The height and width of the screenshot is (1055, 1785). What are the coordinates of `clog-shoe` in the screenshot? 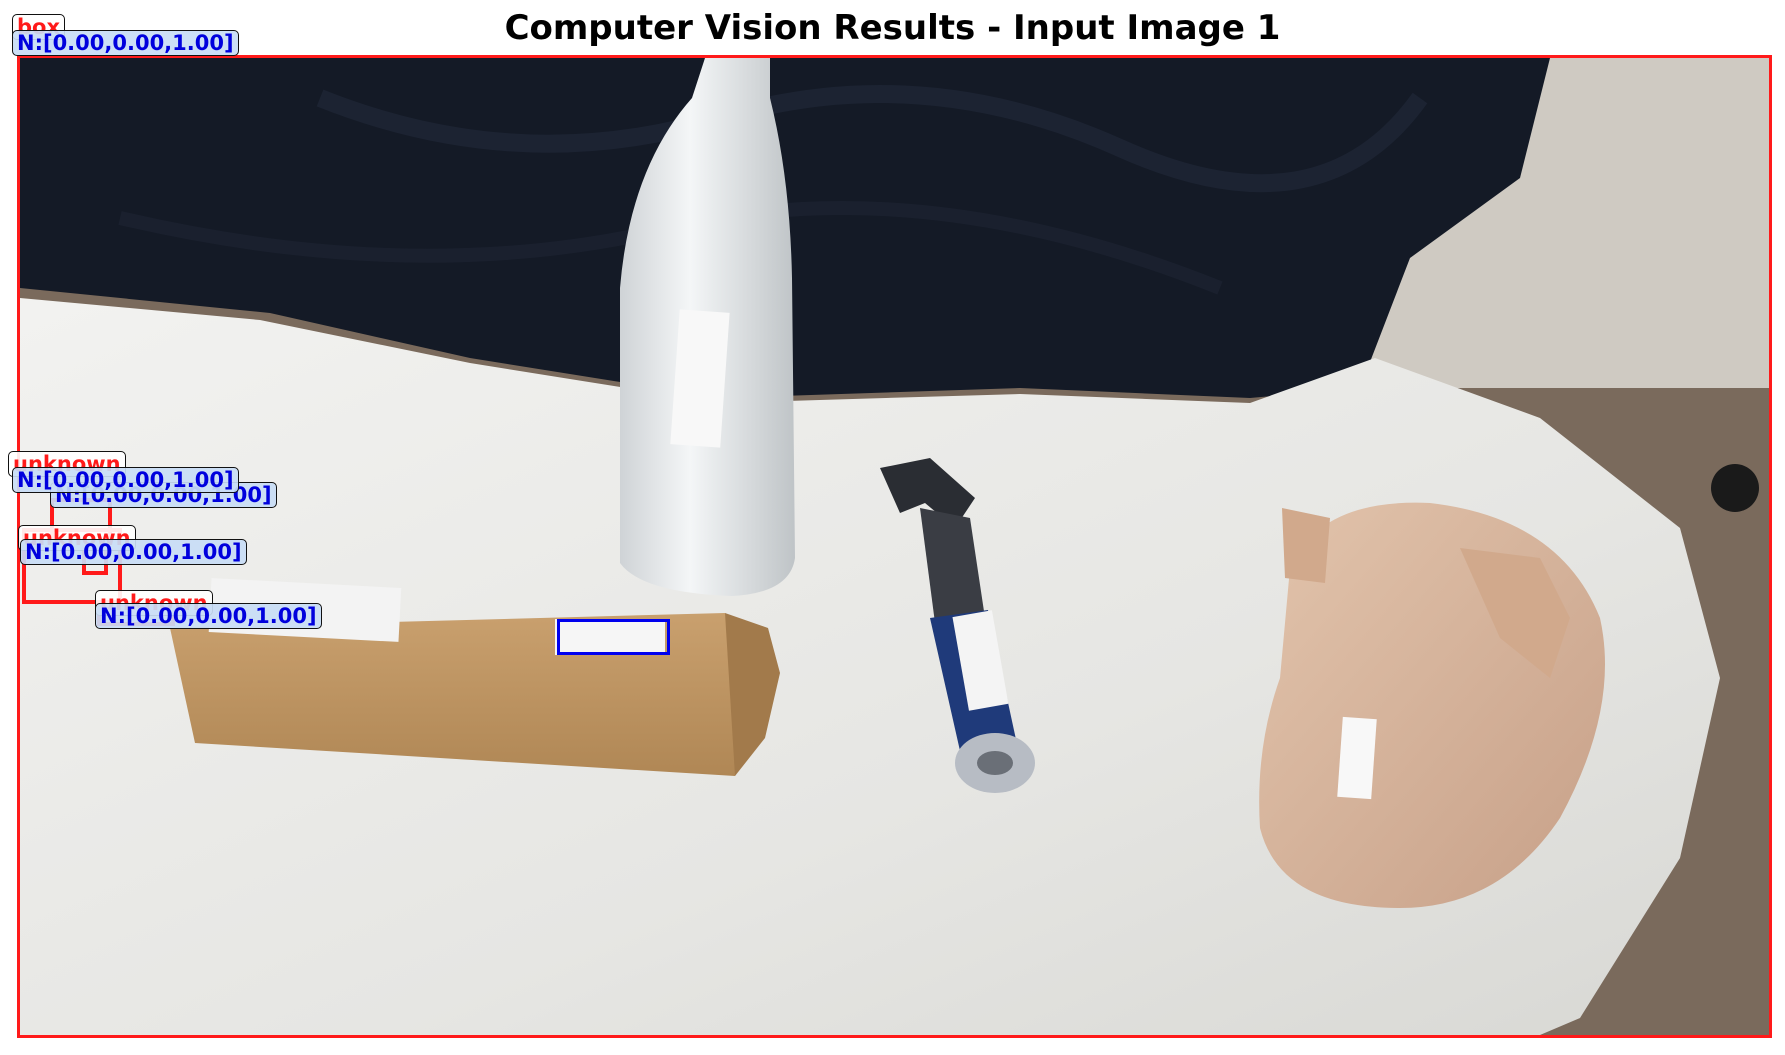 It's located at (1432, 705).